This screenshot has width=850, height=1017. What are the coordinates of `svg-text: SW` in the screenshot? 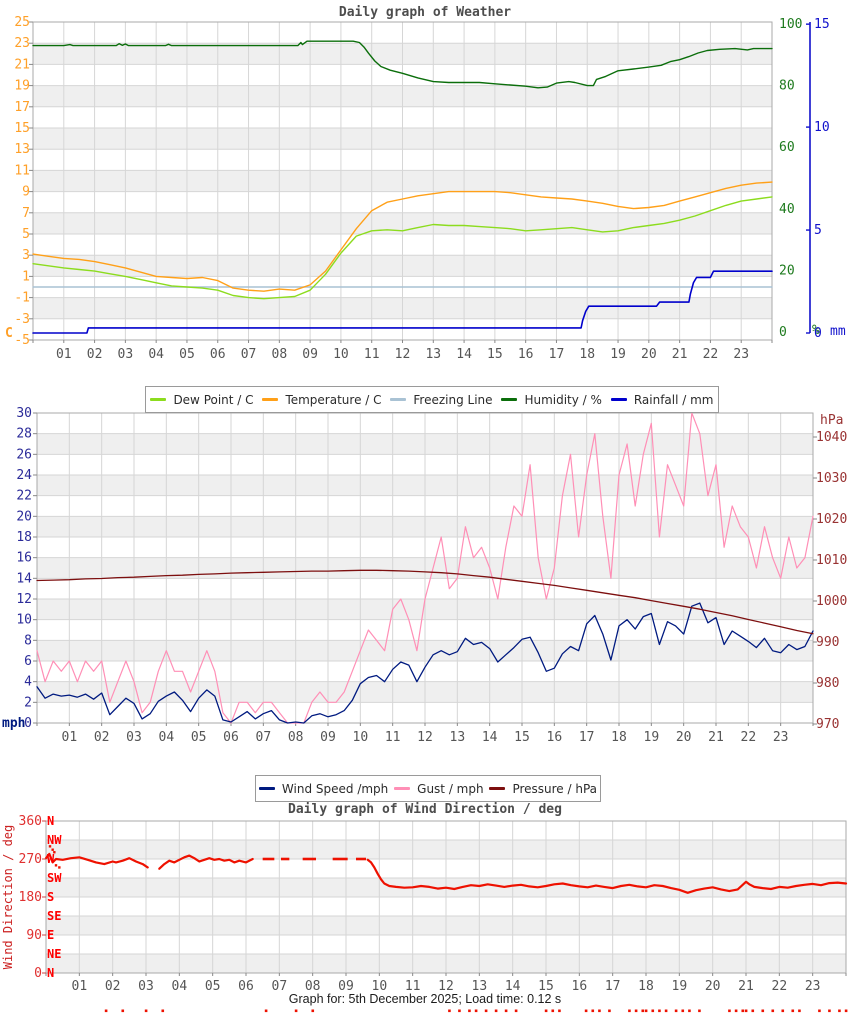 It's located at (54, 878).